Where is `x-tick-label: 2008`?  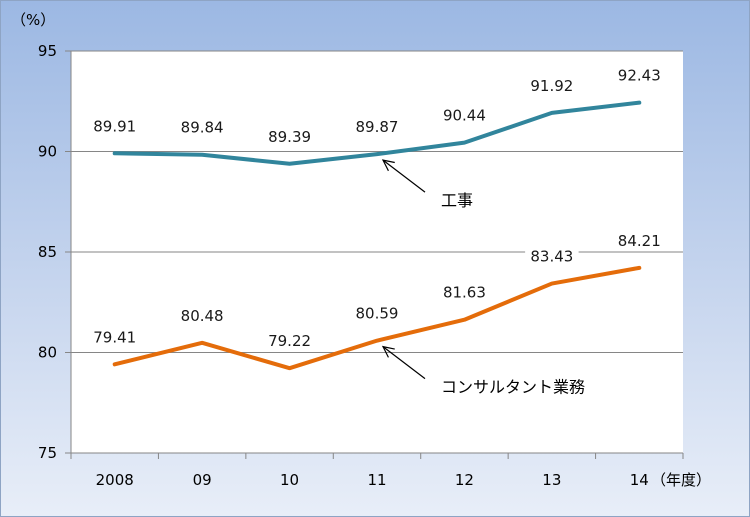
x-tick-label: 2008 is located at coordinates (115, 480).